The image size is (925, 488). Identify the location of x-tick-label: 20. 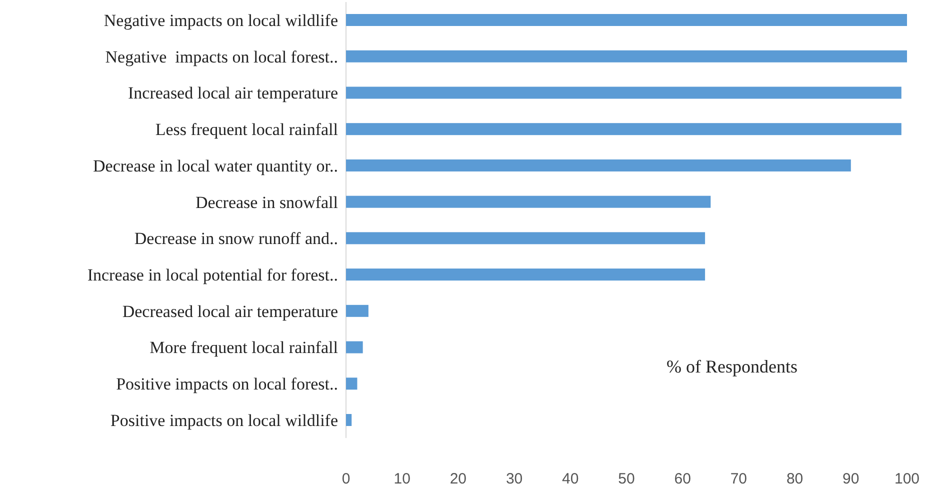
(458, 479).